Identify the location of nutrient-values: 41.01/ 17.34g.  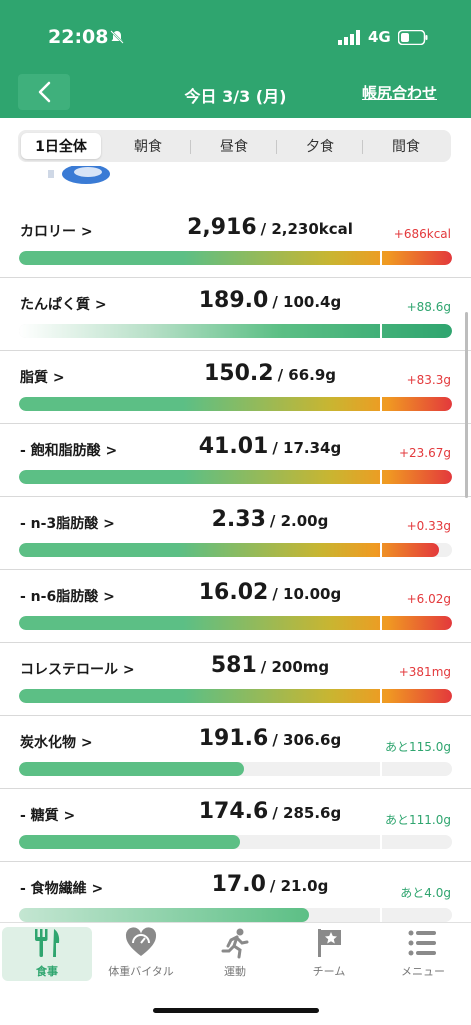
(270, 446).